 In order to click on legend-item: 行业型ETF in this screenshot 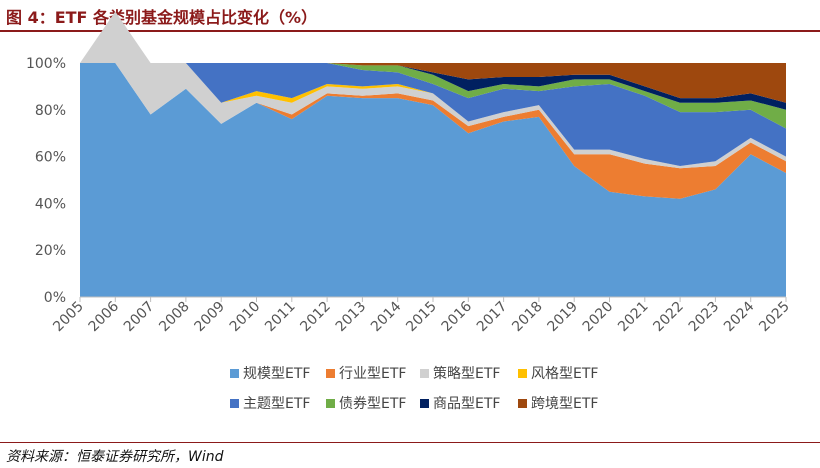, I will do `click(366, 374)`.